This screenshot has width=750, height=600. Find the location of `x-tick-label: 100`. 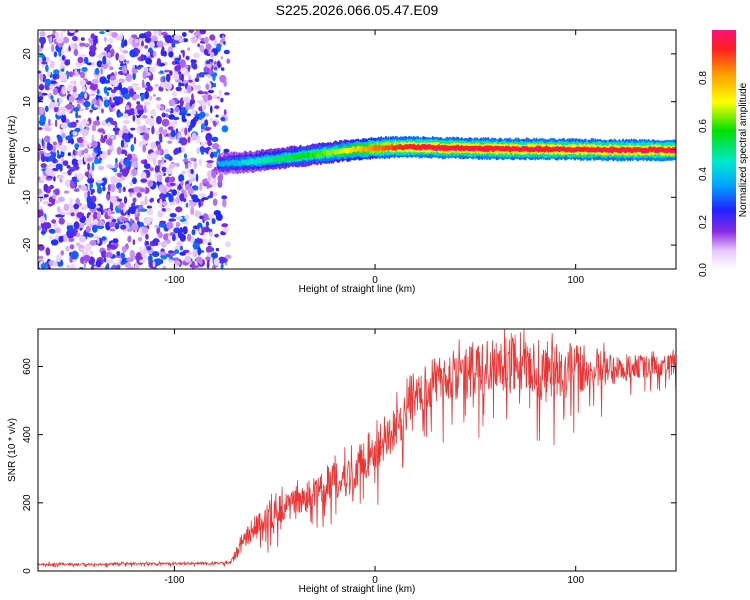

x-tick-label: 100 is located at coordinates (575, 580).